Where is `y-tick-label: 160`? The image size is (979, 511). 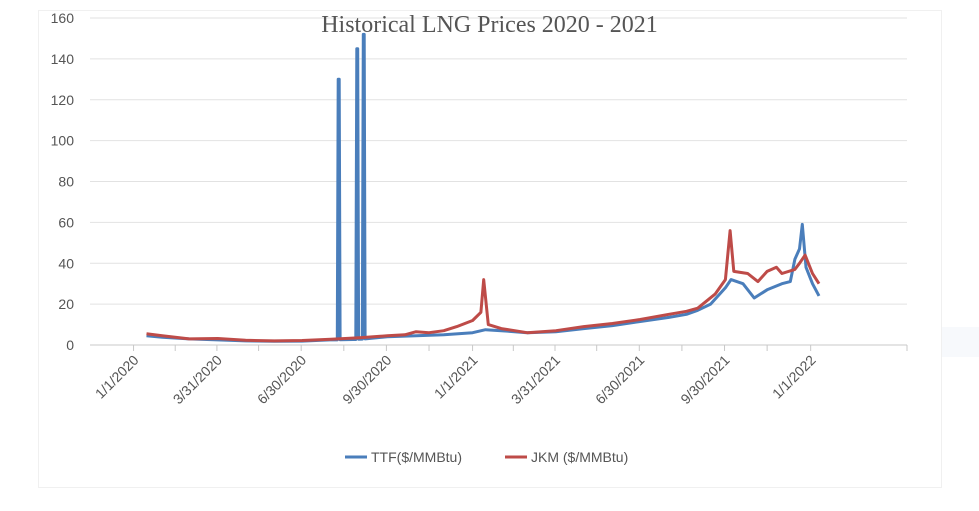 y-tick-label: 160 is located at coordinates (63, 18).